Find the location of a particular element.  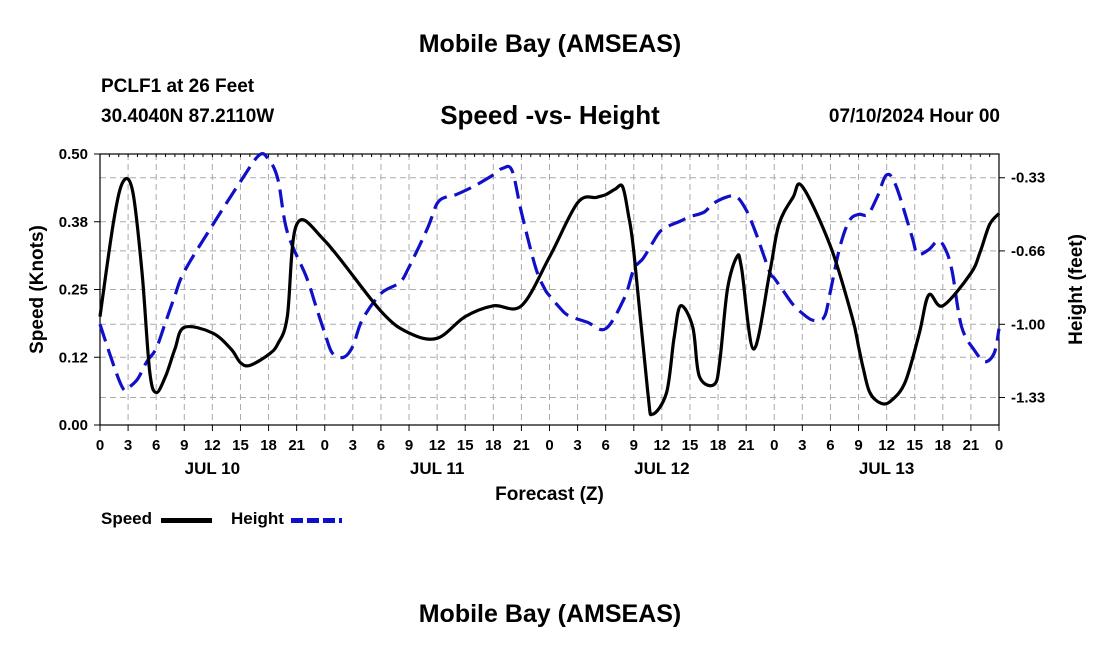

station-label: PCLF1 at 26 Feet is located at coordinates (178, 86).